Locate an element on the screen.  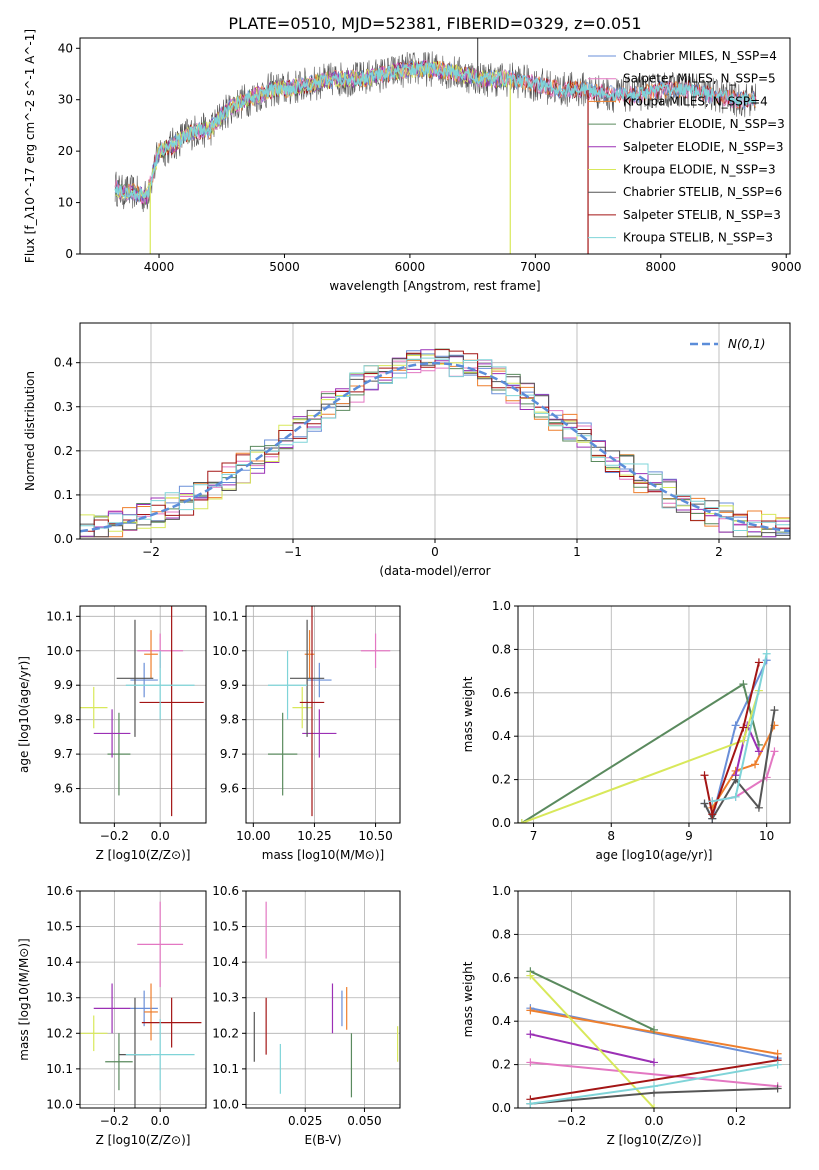
y-tick-label: 10.6 is located at coordinates (225, 891).